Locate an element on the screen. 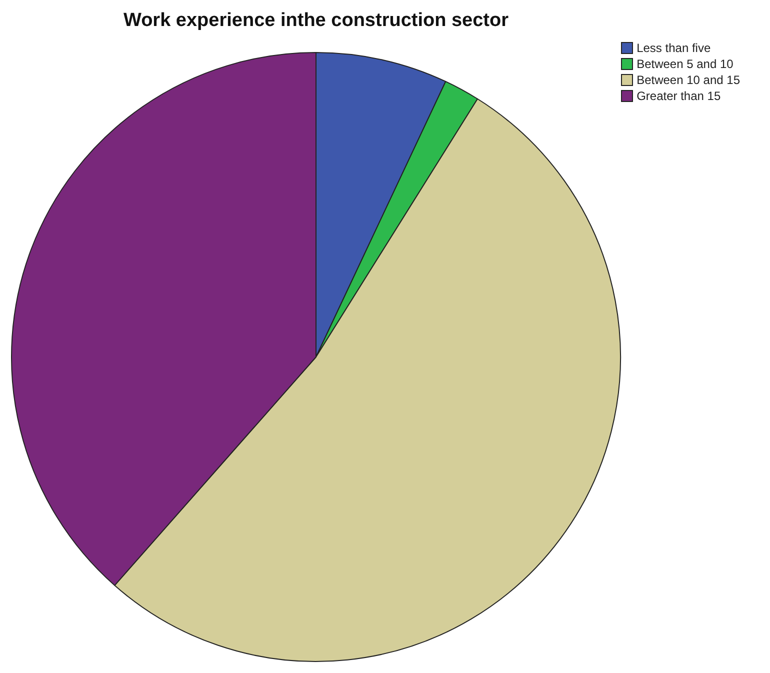 This screenshot has width=770, height=673. legend-label: Greater than 15 is located at coordinates (678, 96).